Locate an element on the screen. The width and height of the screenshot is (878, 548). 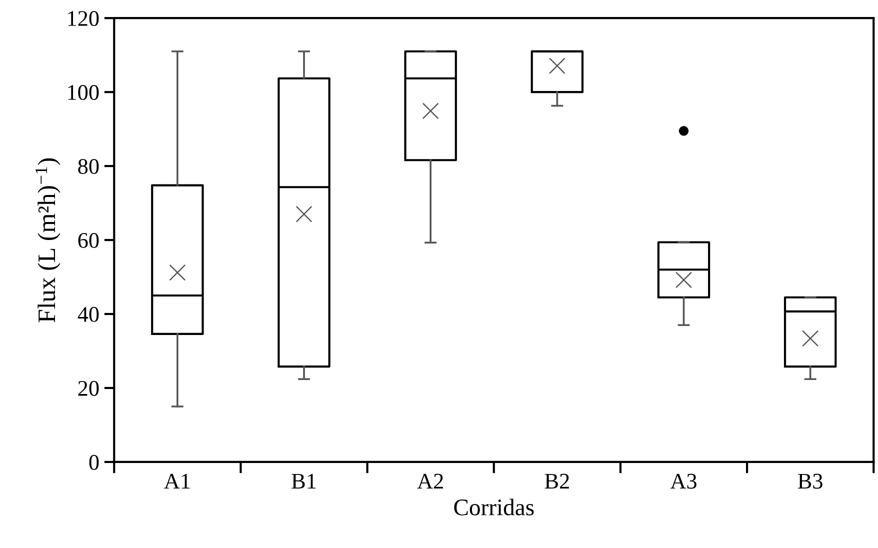
x-tick-label: A2 is located at coordinates (430, 481).